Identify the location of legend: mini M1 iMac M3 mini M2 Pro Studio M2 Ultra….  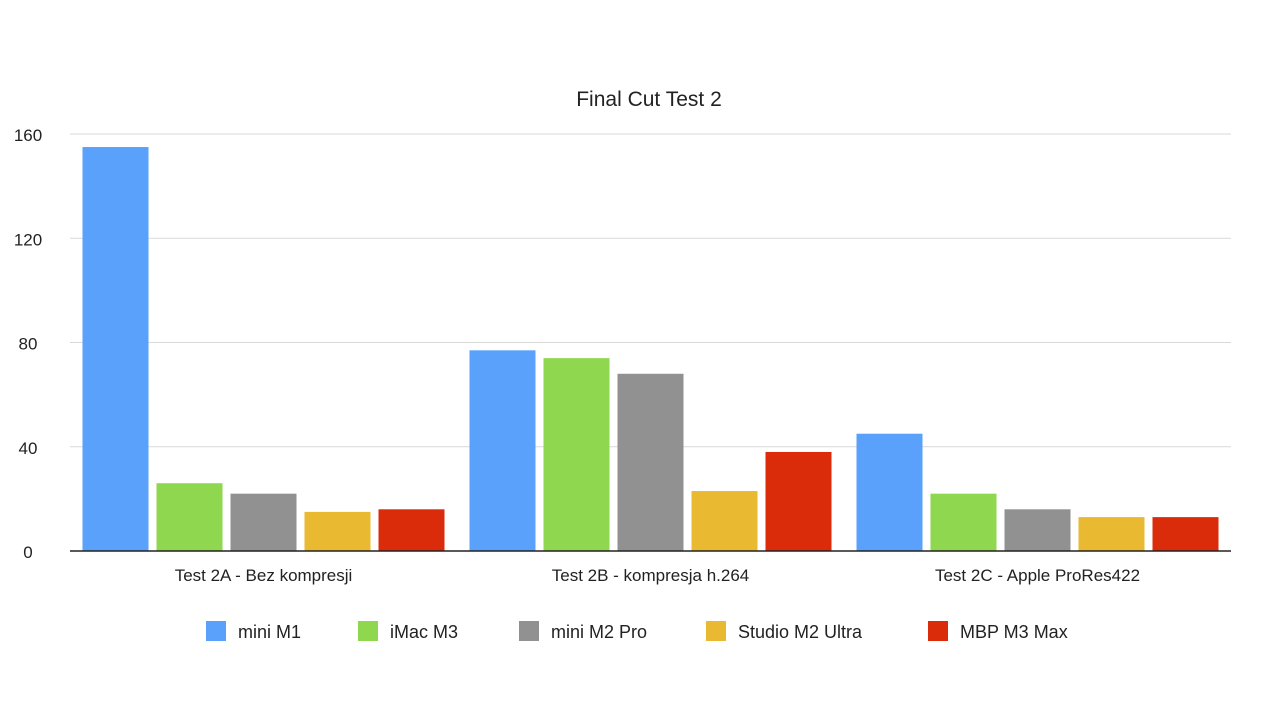
(637, 631).